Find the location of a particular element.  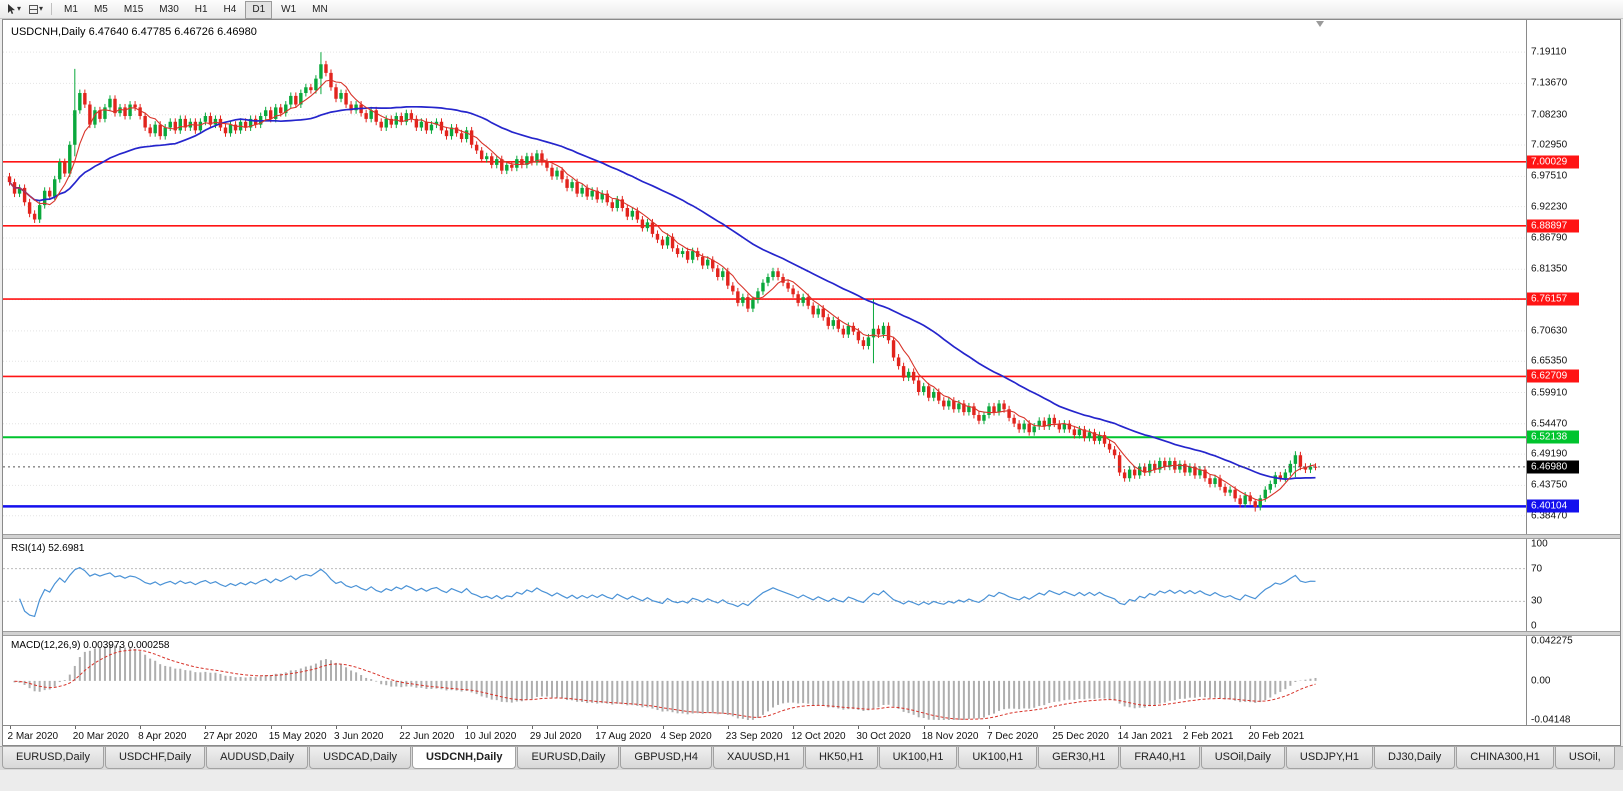

chart-tab-usdcnh-daily: USDCNH,Daily is located at coordinates (464, 758).